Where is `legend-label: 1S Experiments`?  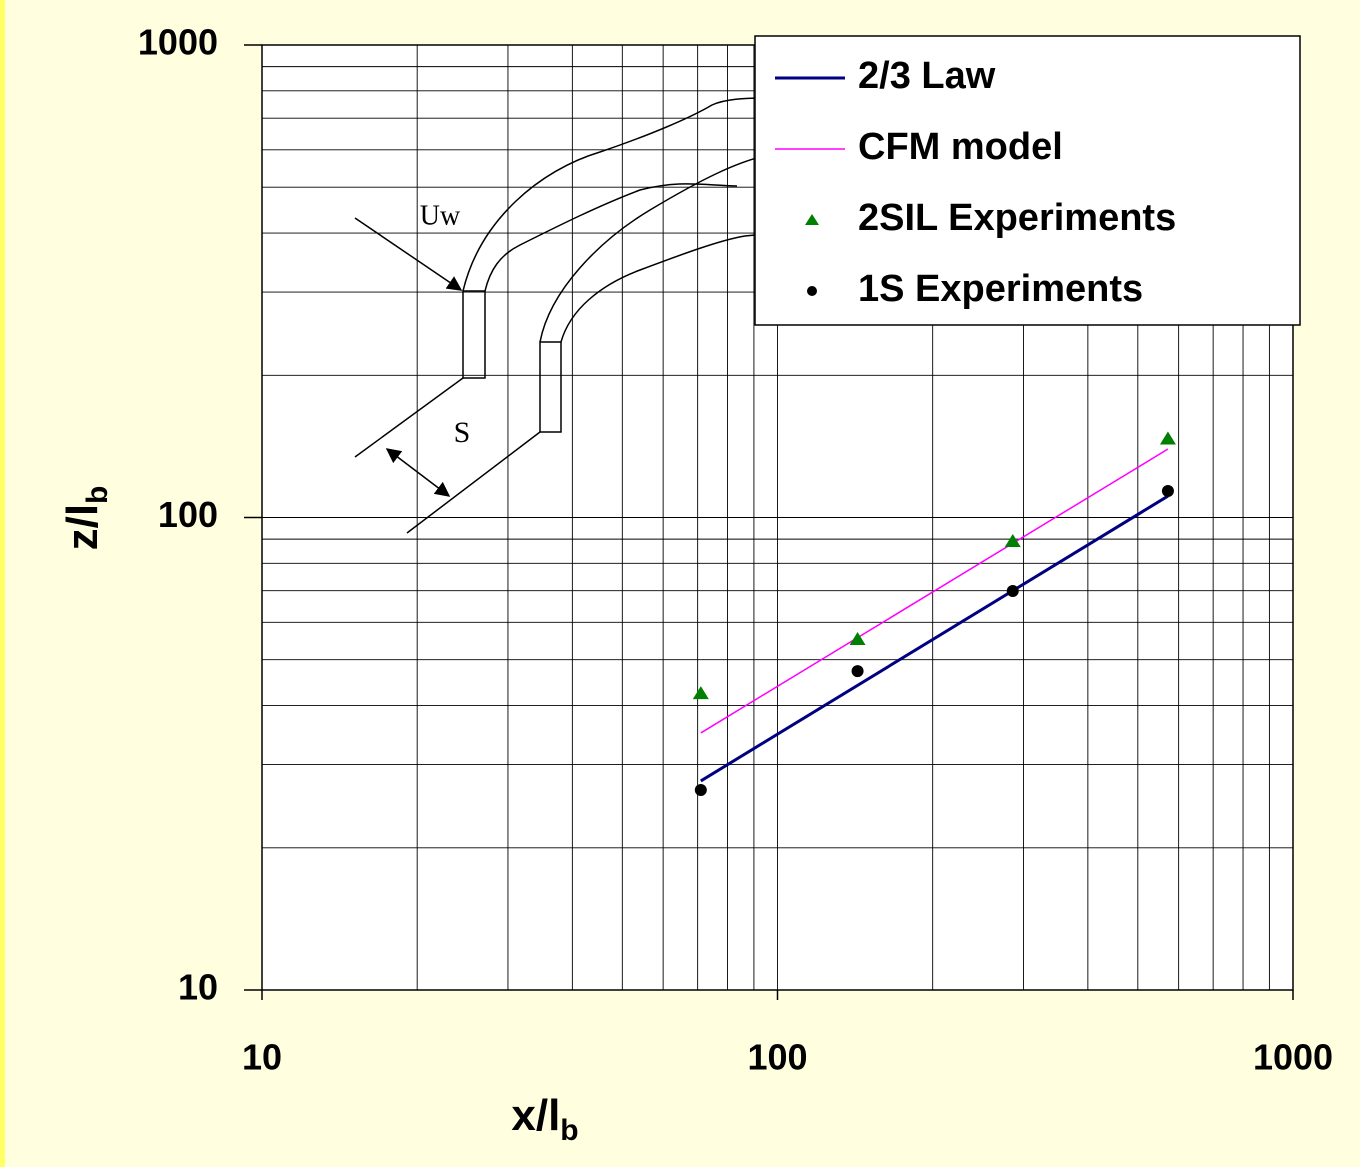 legend-label: 1S Experiments is located at coordinates (1000, 289).